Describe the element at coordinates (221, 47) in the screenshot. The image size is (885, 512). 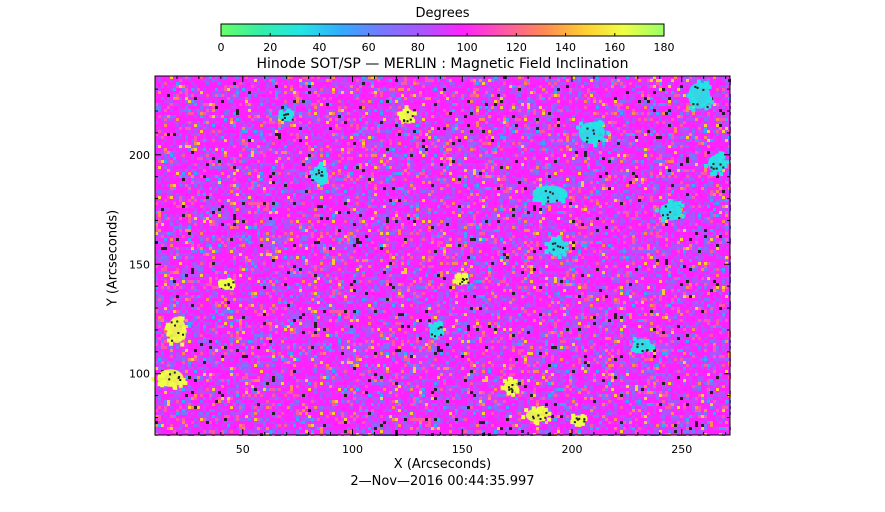
I see `colorbar-tick-label: 0` at that location.